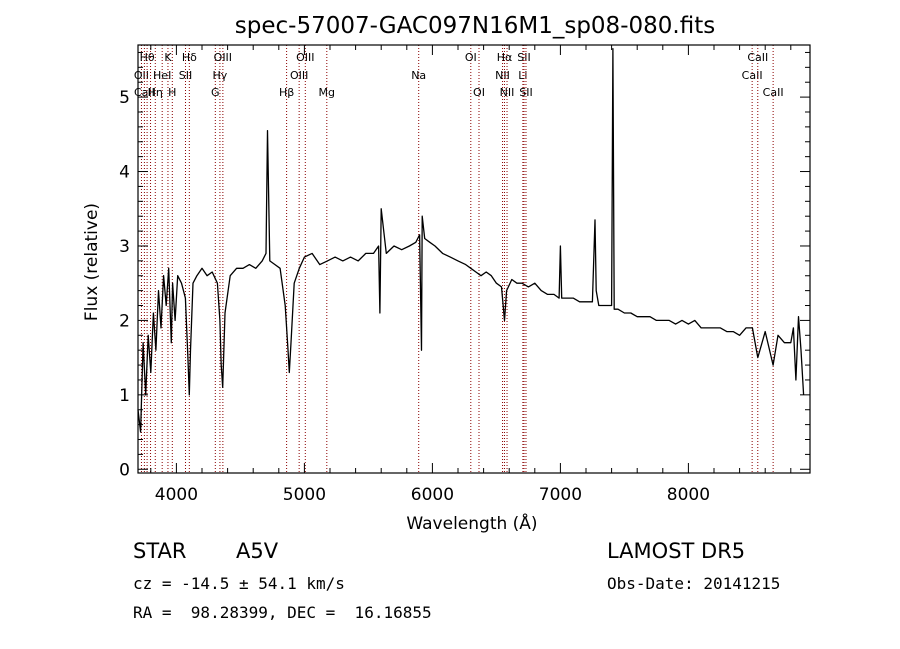 This screenshot has width=900, height=649. Describe the element at coordinates (676, 551) in the screenshot. I see `survey-name: LAMOST DR5` at that location.